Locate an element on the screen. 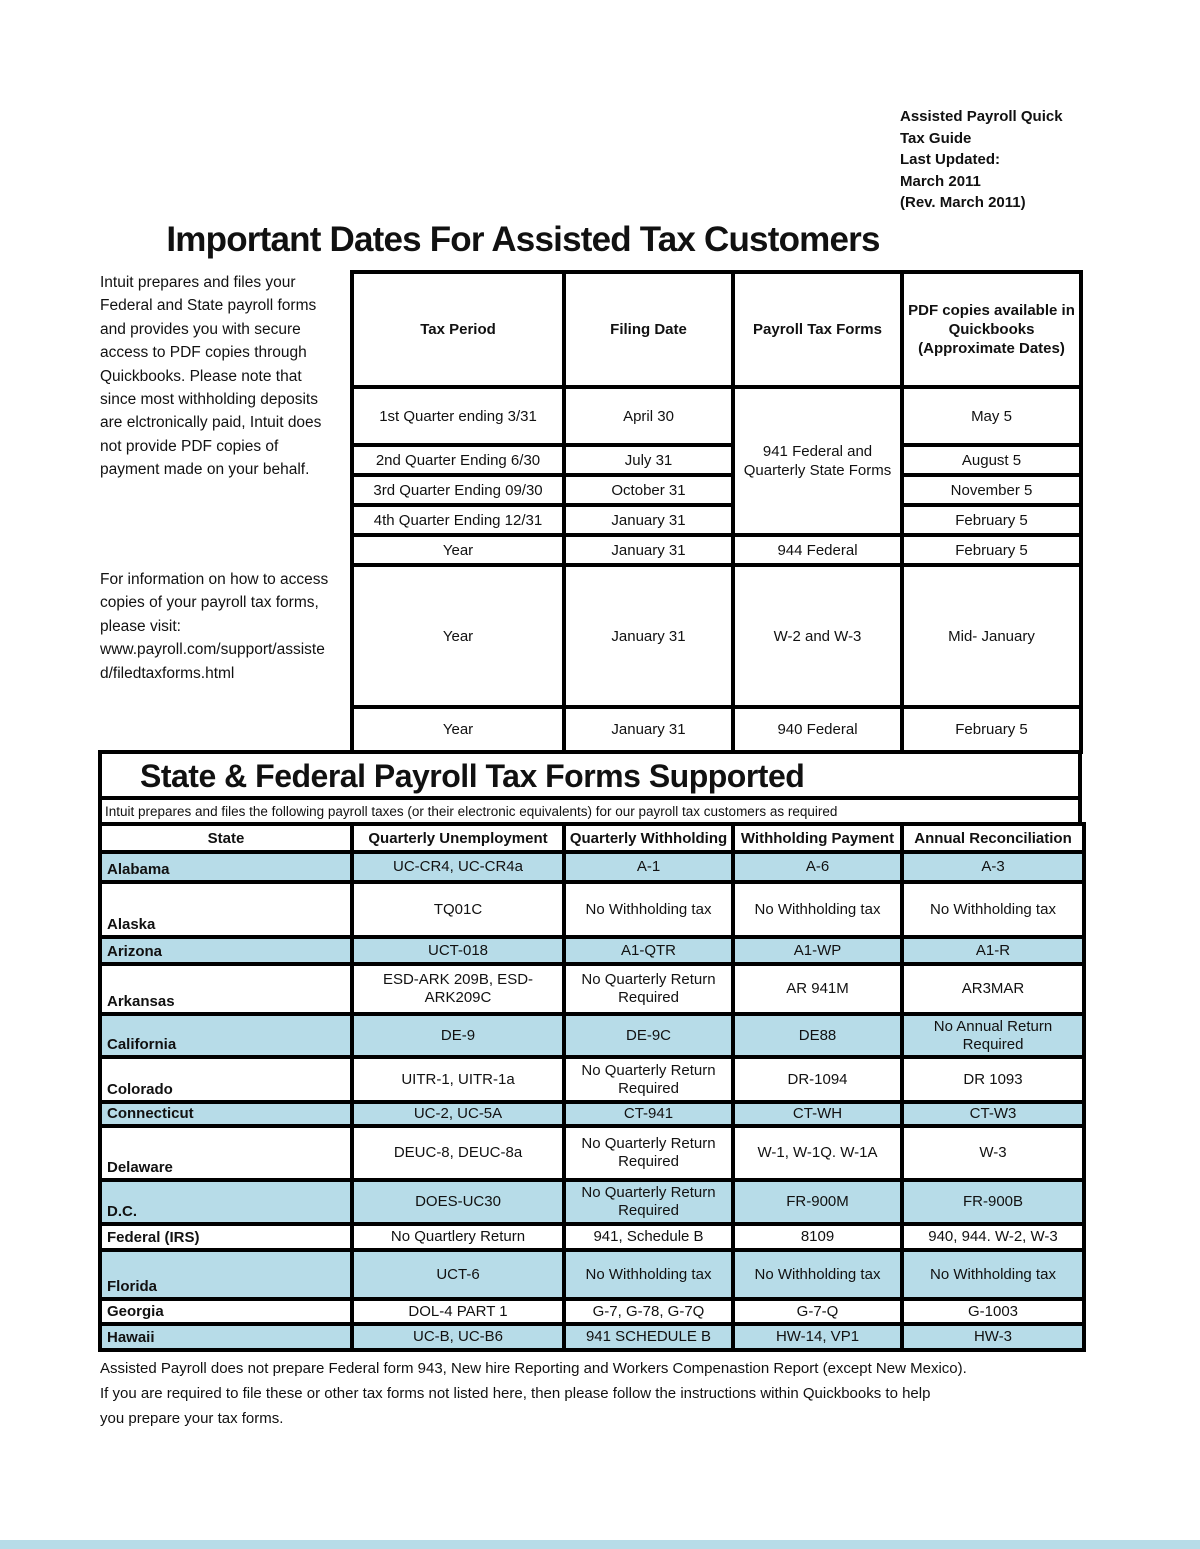  form-cell: FR-900M is located at coordinates (817, 1202).